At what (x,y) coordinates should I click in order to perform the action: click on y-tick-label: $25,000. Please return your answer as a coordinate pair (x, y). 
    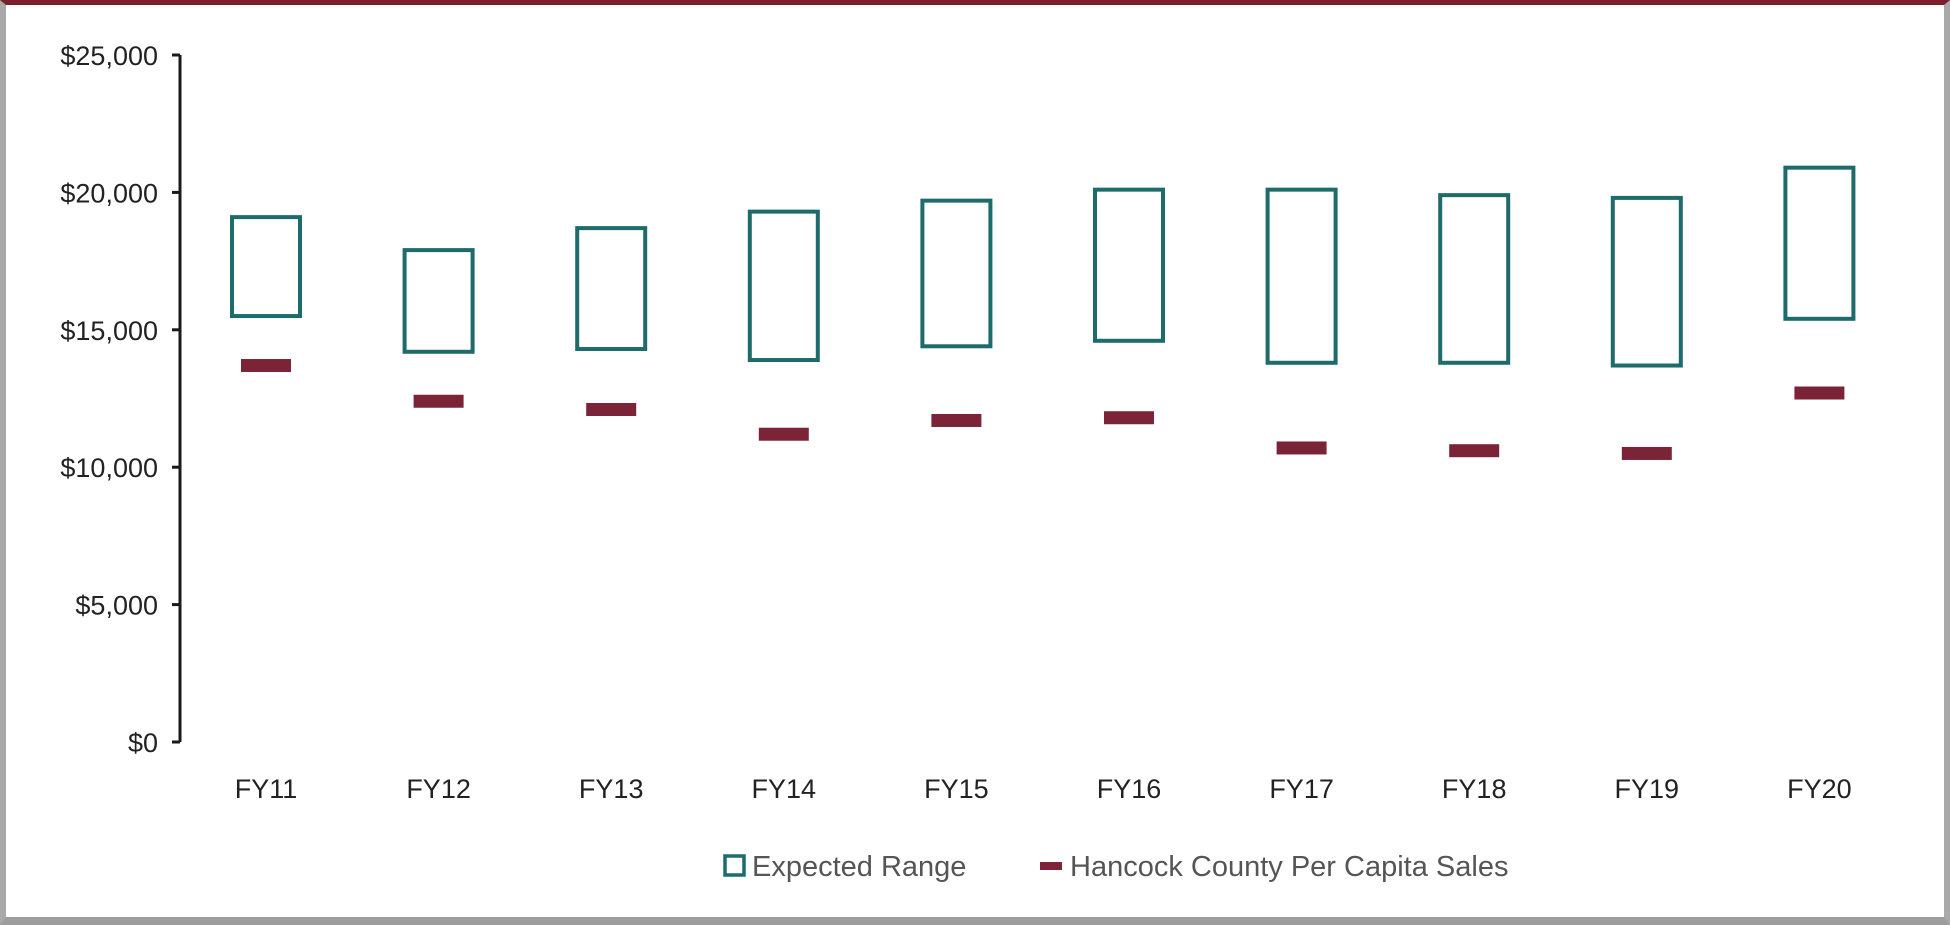
    Looking at the image, I should click on (109, 56).